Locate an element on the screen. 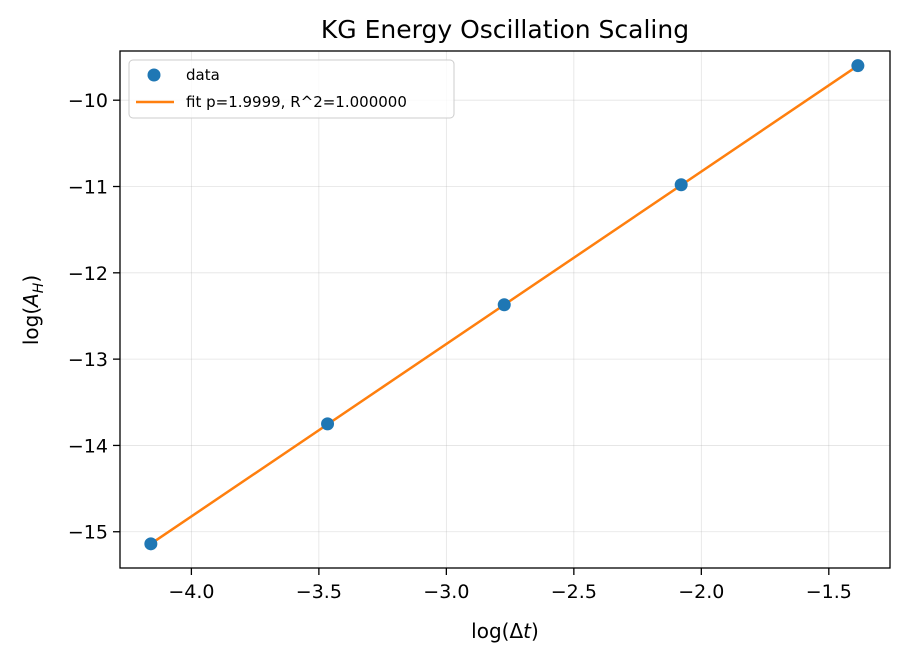 Image resolution: width=904 pixels, height=665 pixels. legend-frame is located at coordinates (291, 89).